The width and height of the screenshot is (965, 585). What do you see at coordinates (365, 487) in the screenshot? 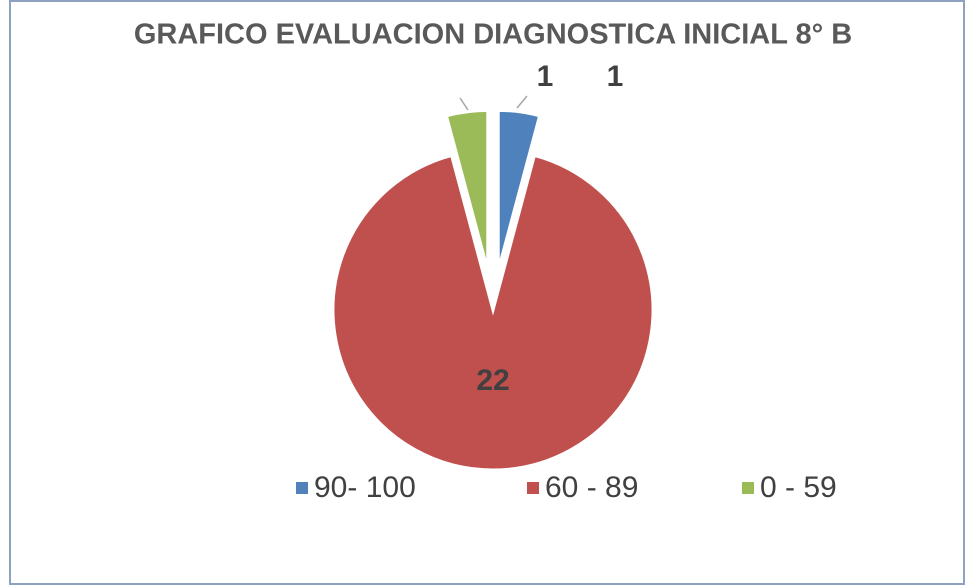
I see `legend-label: 90- 100` at bounding box center [365, 487].